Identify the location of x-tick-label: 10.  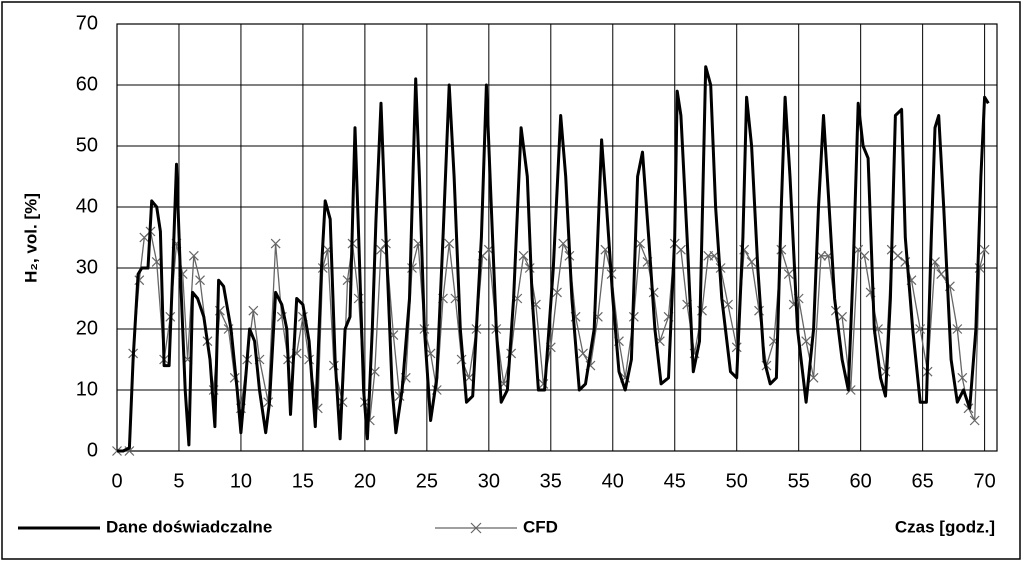
(241, 481).